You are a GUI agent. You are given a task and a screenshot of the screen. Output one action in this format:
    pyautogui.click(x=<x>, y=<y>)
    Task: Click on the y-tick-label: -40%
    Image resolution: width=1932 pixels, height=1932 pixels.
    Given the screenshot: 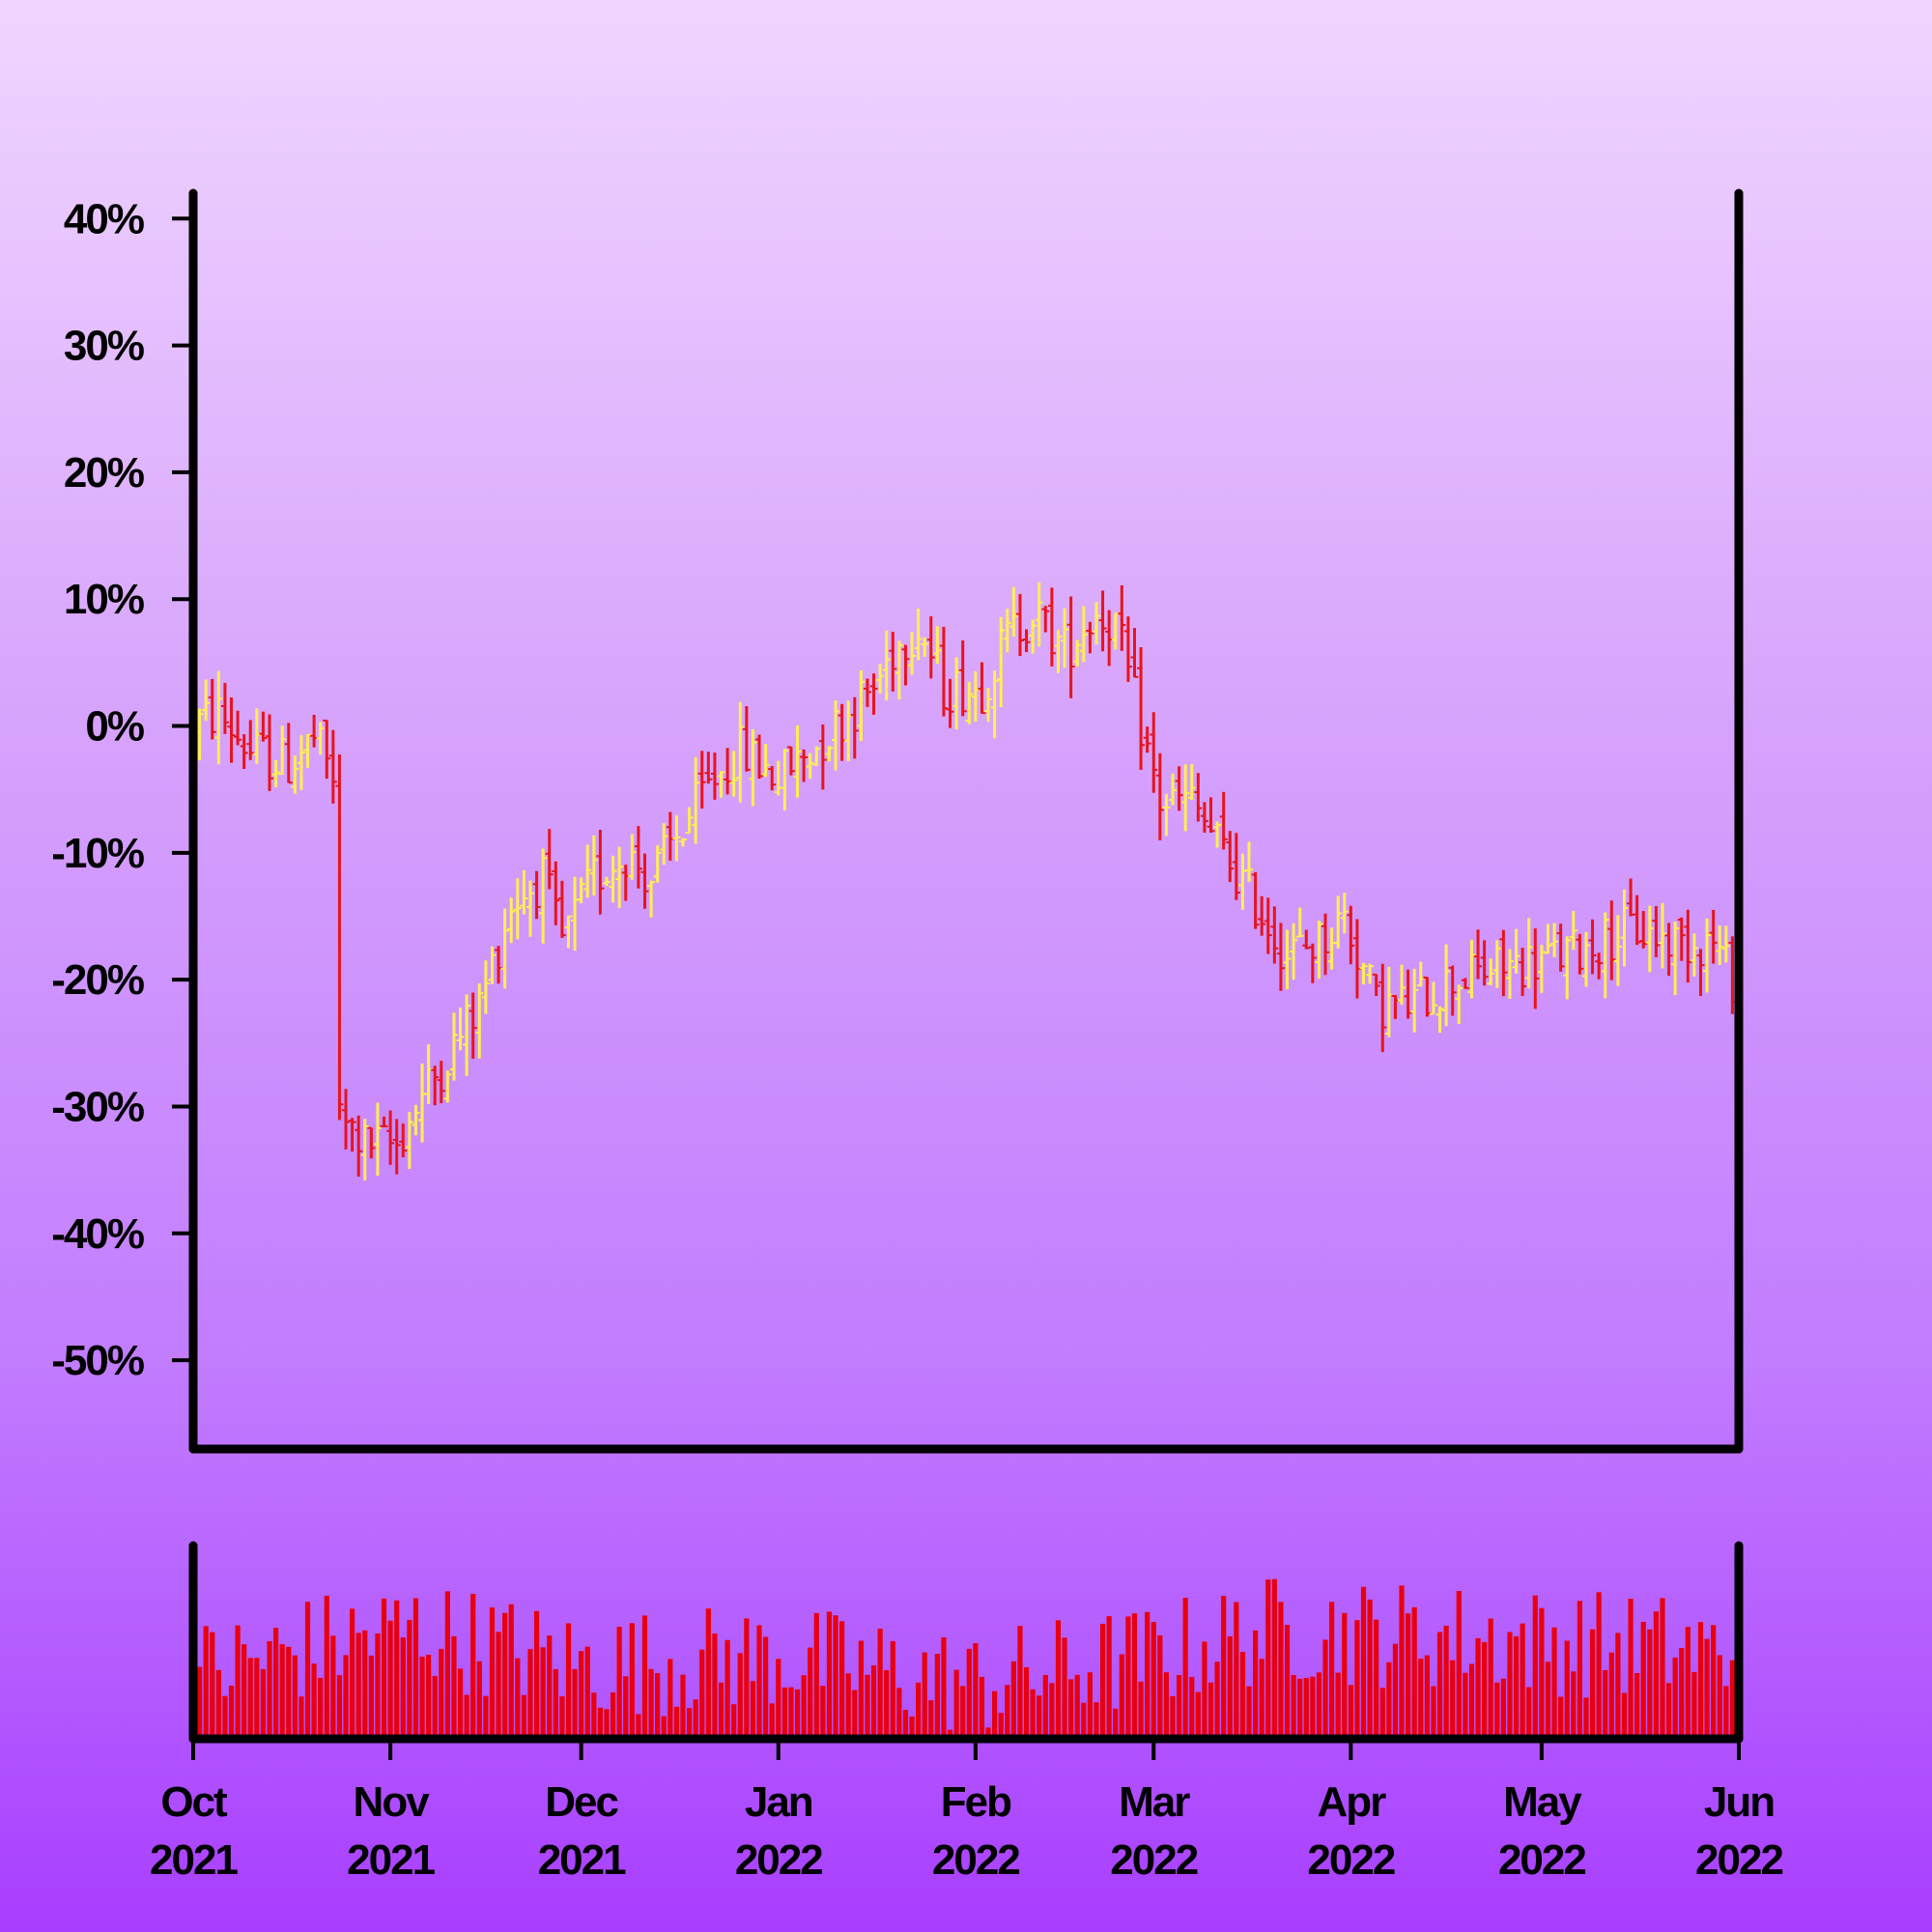 What is the action you would take?
    pyautogui.click(x=97, y=1234)
    